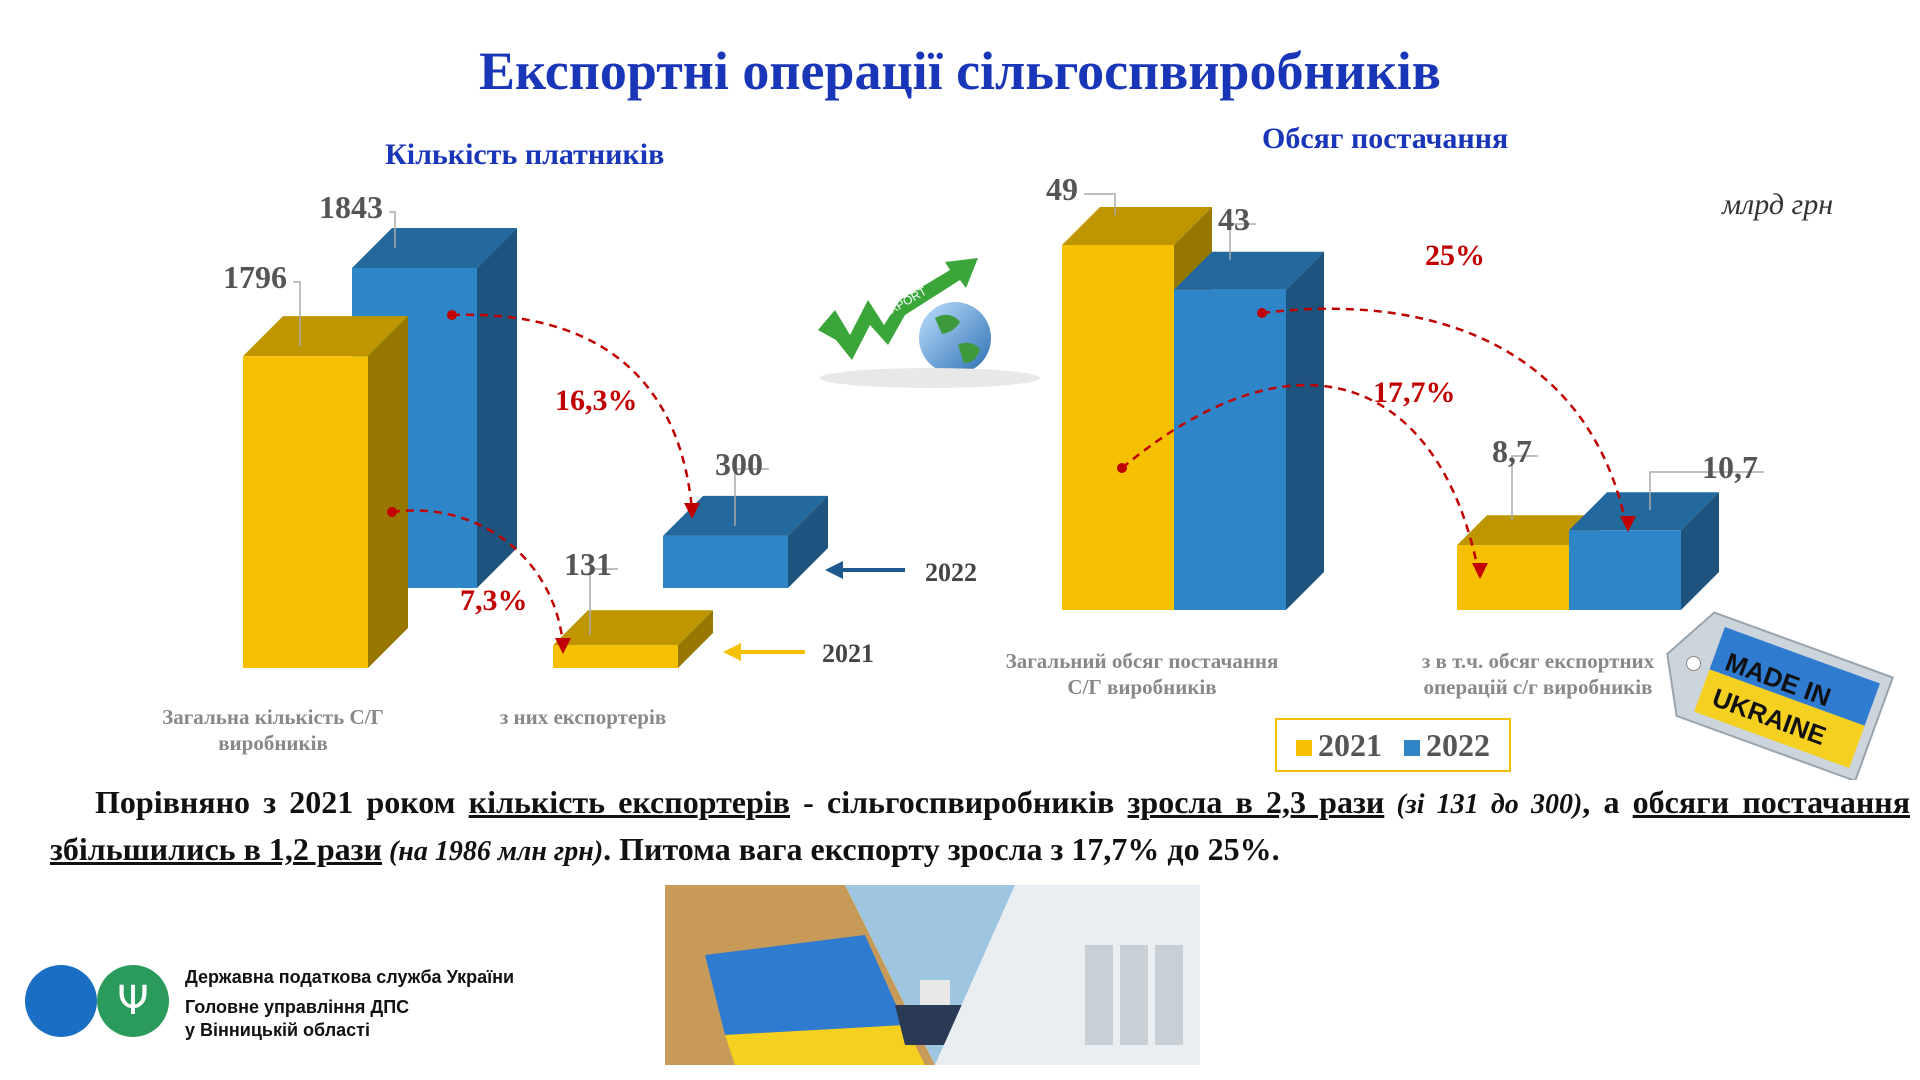 Image resolution: width=1920 pixels, height=1080 pixels. I want to click on share-arrow-2022, so click(1444, 414).